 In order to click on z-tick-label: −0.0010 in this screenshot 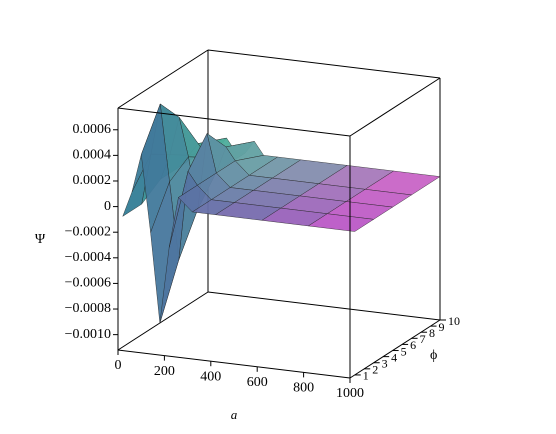, I will do `click(88, 334)`.